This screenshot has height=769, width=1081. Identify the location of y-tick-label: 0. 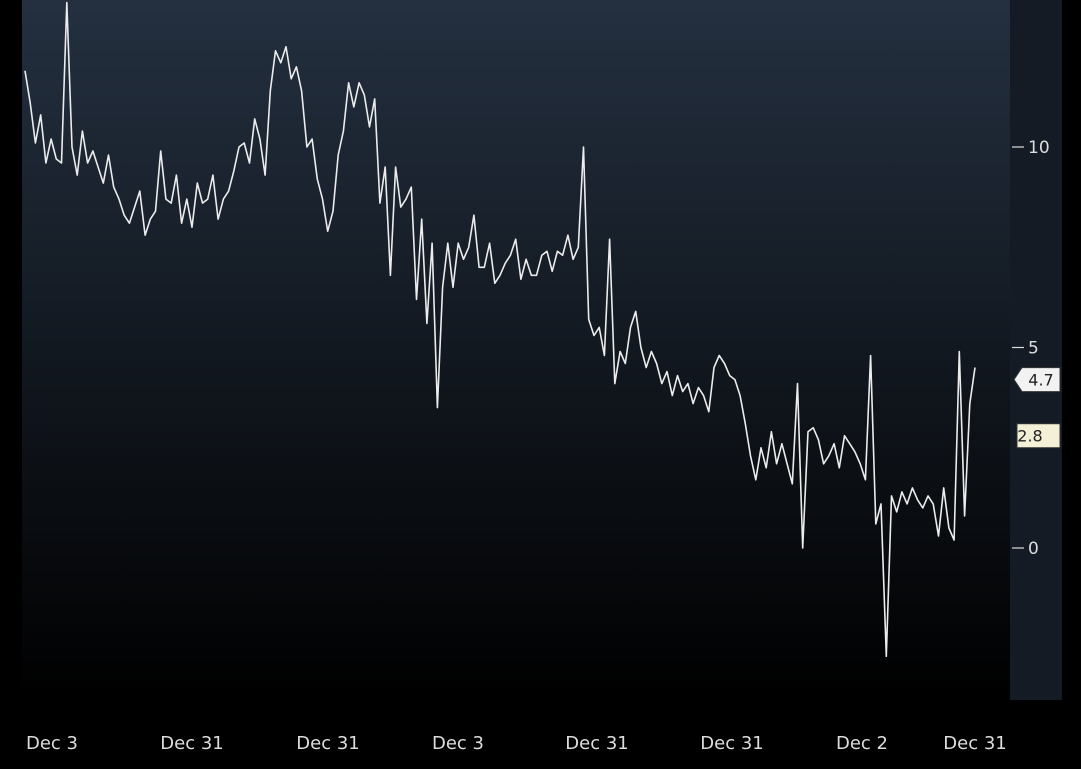
(1033, 549).